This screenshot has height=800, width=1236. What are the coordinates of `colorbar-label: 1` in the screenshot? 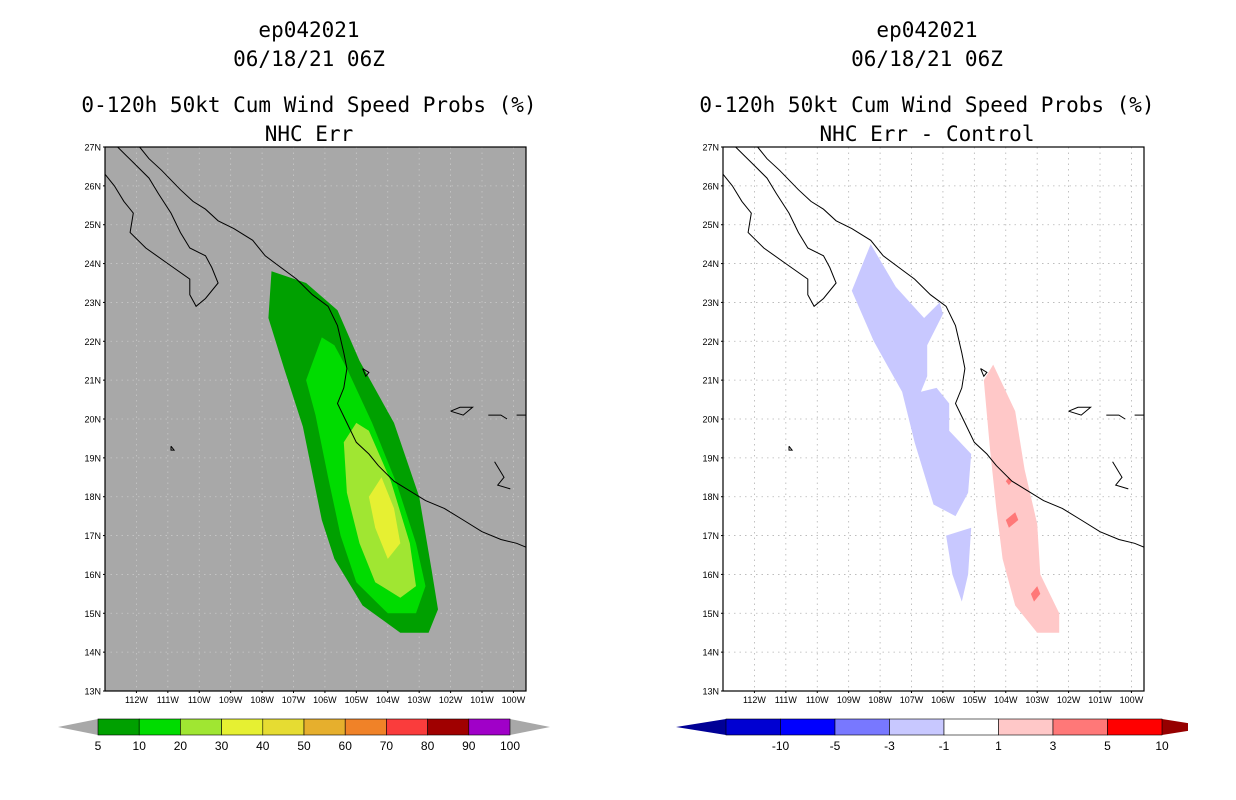 It's located at (998, 746).